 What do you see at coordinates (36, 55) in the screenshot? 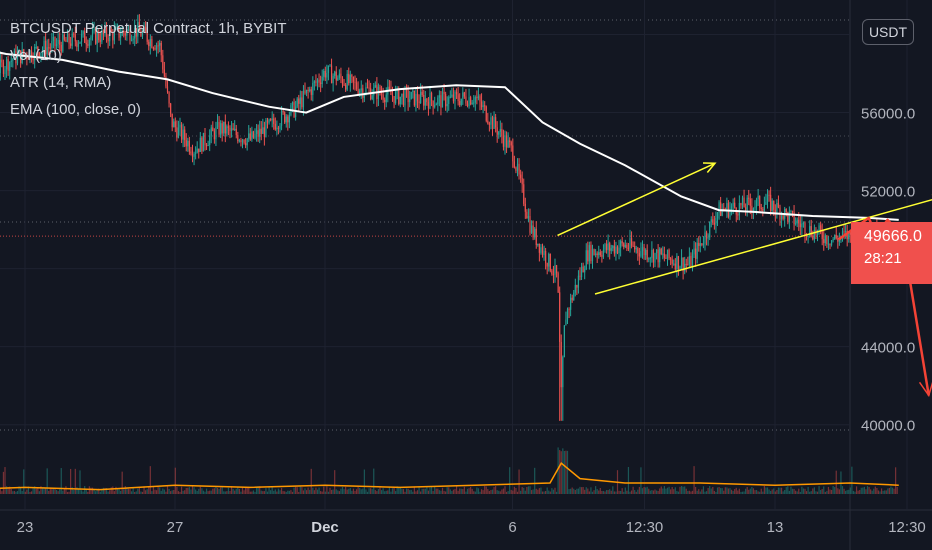
I see `legend-volume: Vol (10)` at bounding box center [36, 55].